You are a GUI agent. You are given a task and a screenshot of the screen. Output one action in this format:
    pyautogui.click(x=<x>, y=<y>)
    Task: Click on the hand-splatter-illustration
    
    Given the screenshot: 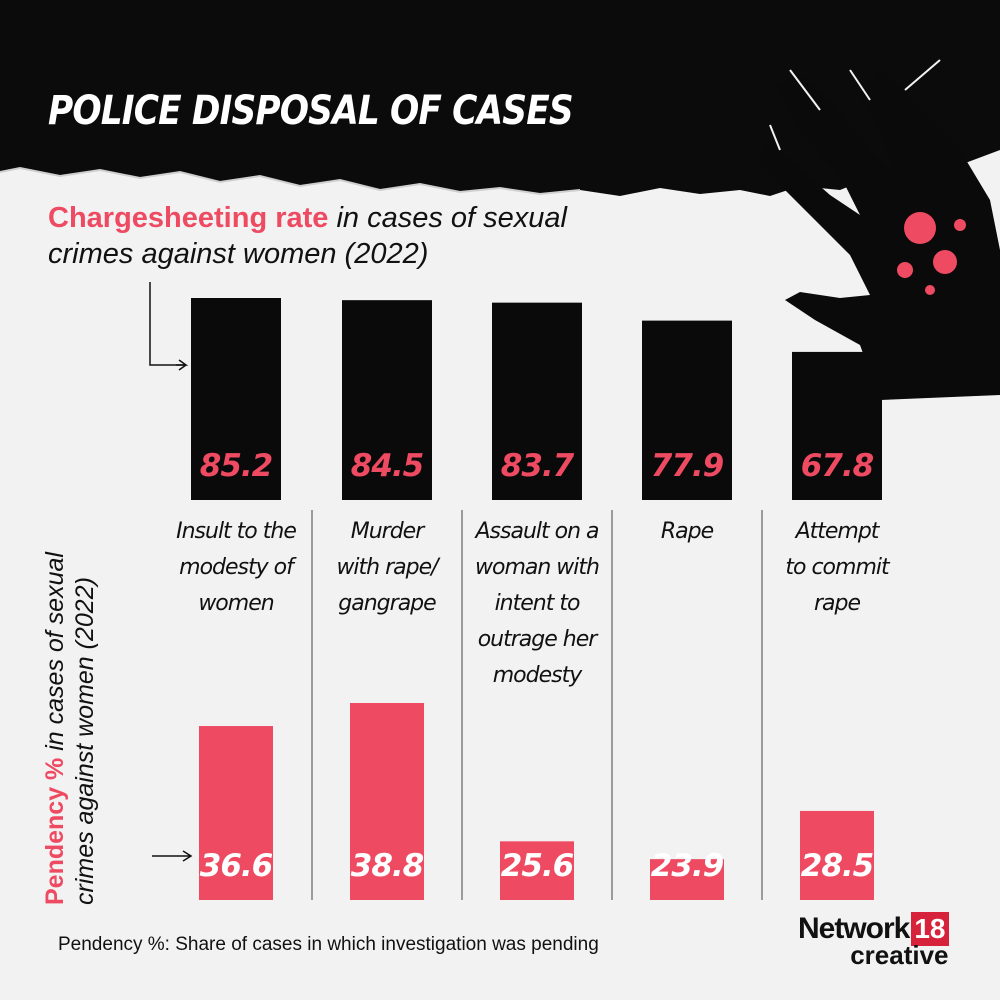 What is the action you would take?
    pyautogui.click(x=880, y=229)
    